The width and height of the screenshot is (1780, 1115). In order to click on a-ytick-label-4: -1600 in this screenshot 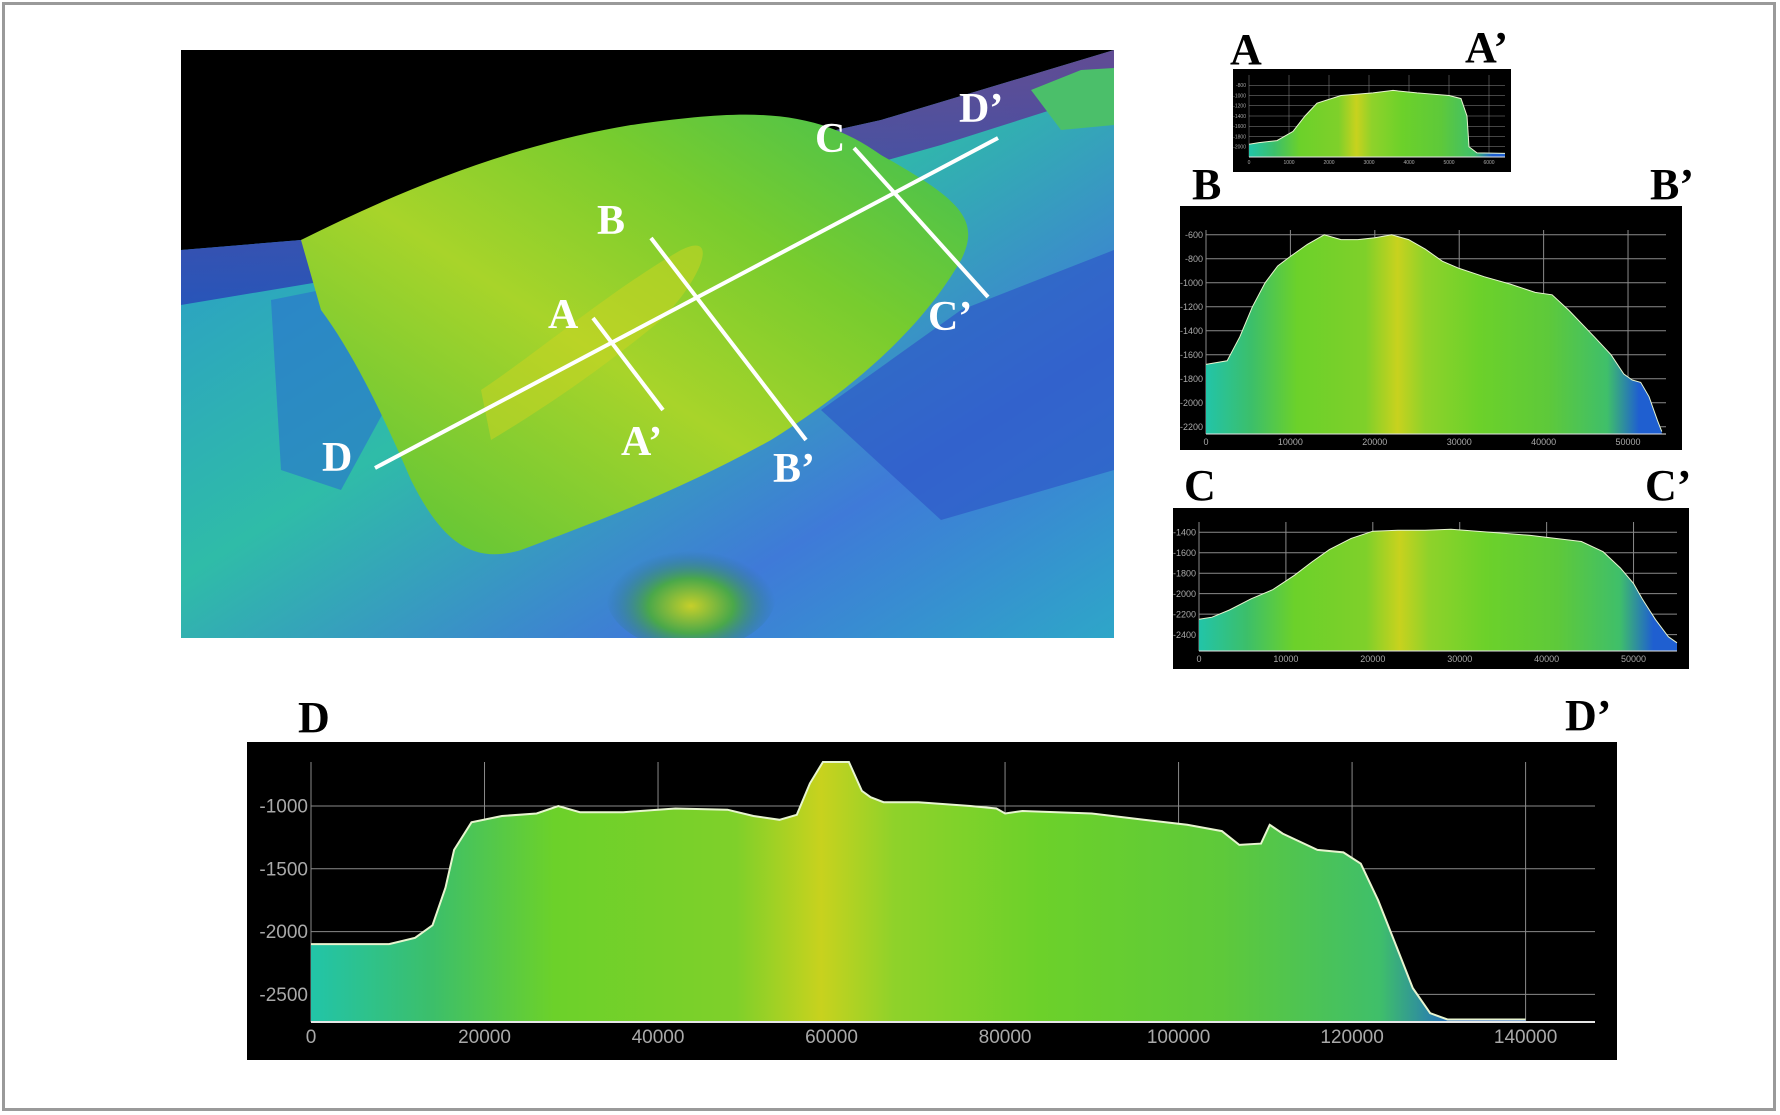, I will do `click(1239, 127)`.